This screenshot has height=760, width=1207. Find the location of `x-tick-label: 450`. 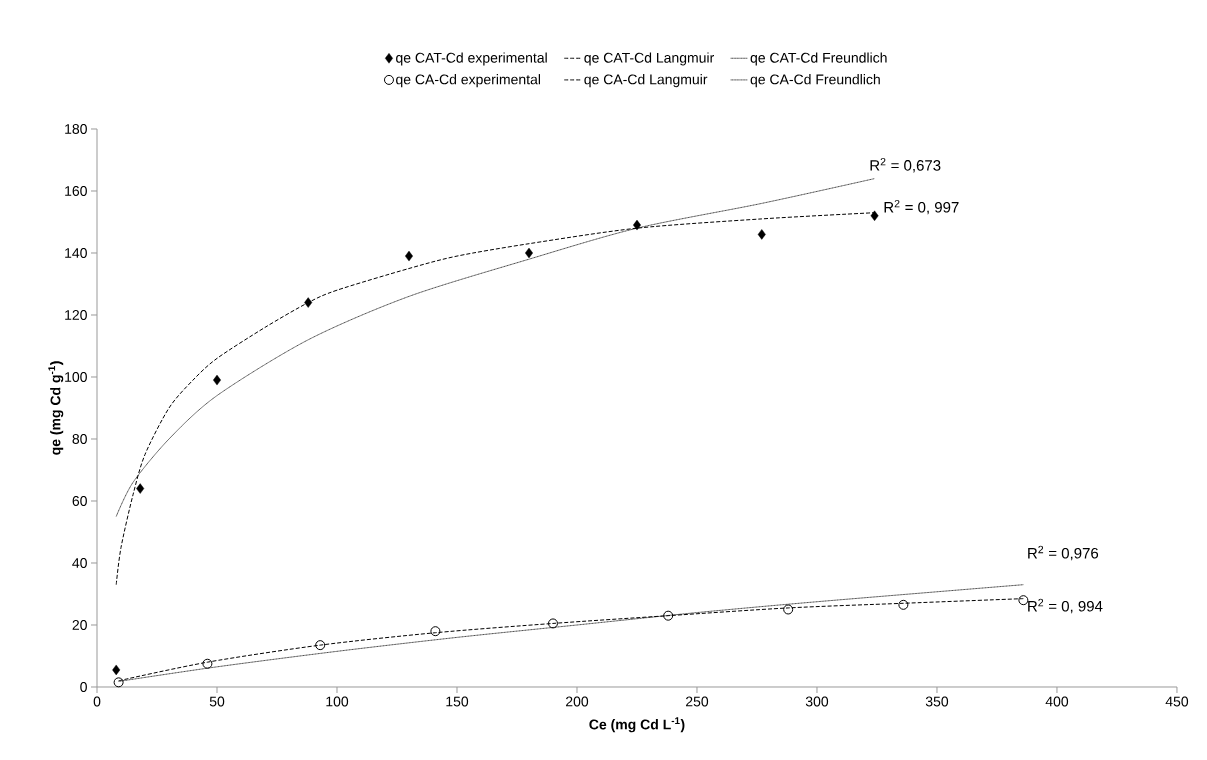

x-tick-label: 450 is located at coordinates (1177, 701).